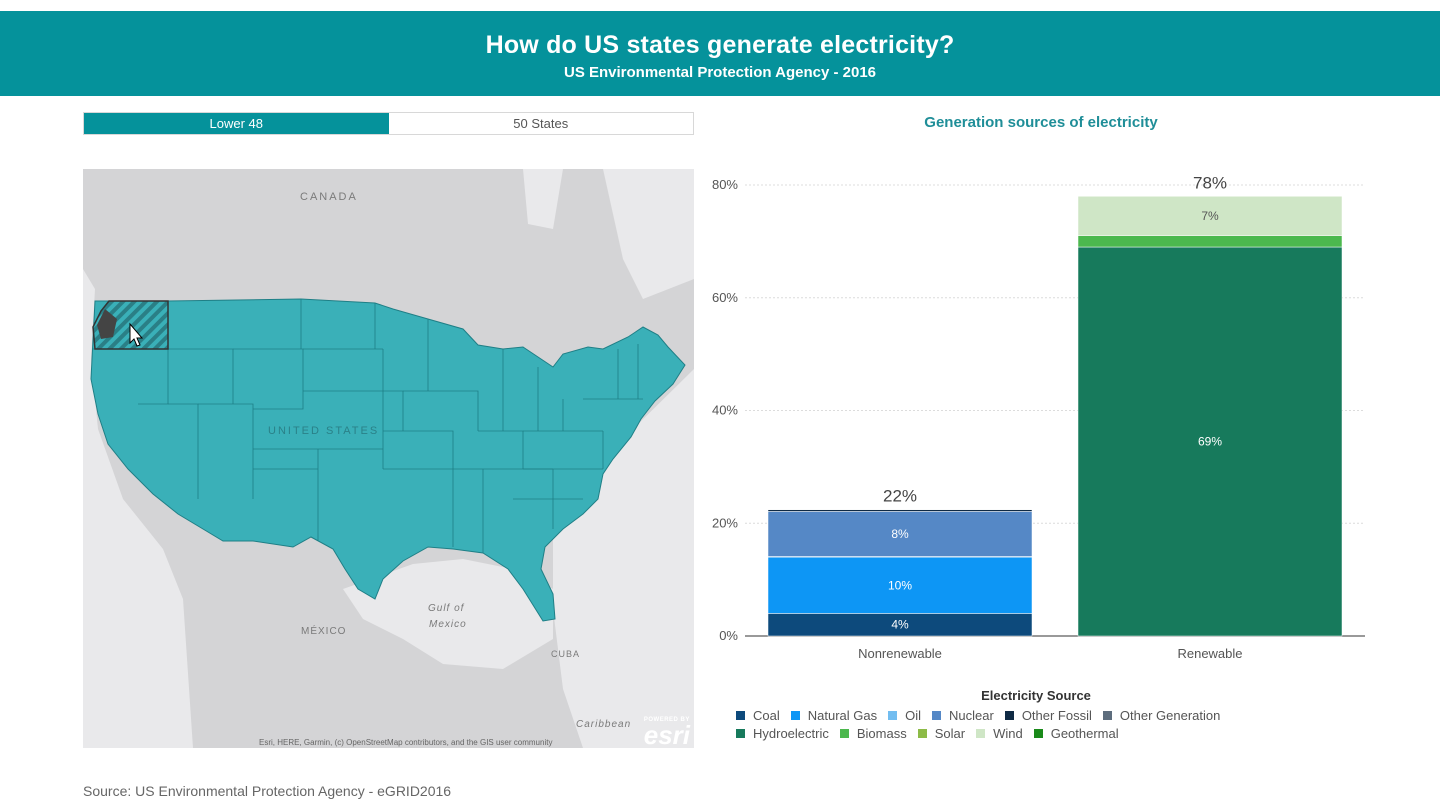 The height and width of the screenshot is (812, 1440). Describe the element at coordinates (720, 5) in the screenshot. I see `top-strip` at that location.